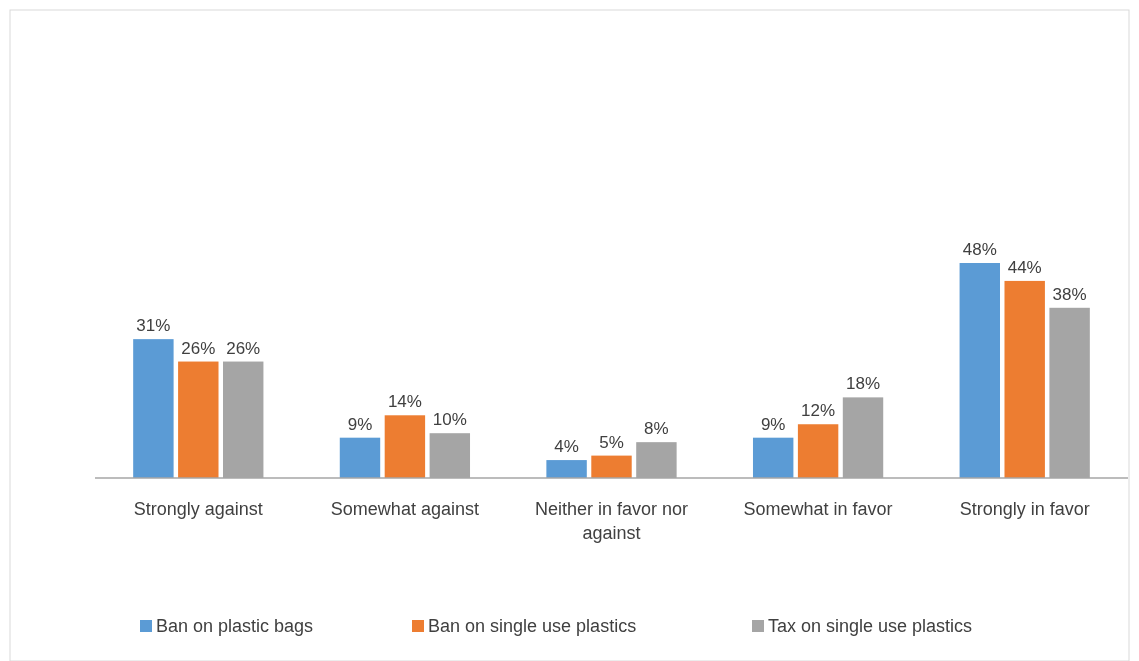 The width and height of the screenshot is (1139, 661). What do you see at coordinates (979, 249) in the screenshot?
I see `data-label: 48%` at bounding box center [979, 249].